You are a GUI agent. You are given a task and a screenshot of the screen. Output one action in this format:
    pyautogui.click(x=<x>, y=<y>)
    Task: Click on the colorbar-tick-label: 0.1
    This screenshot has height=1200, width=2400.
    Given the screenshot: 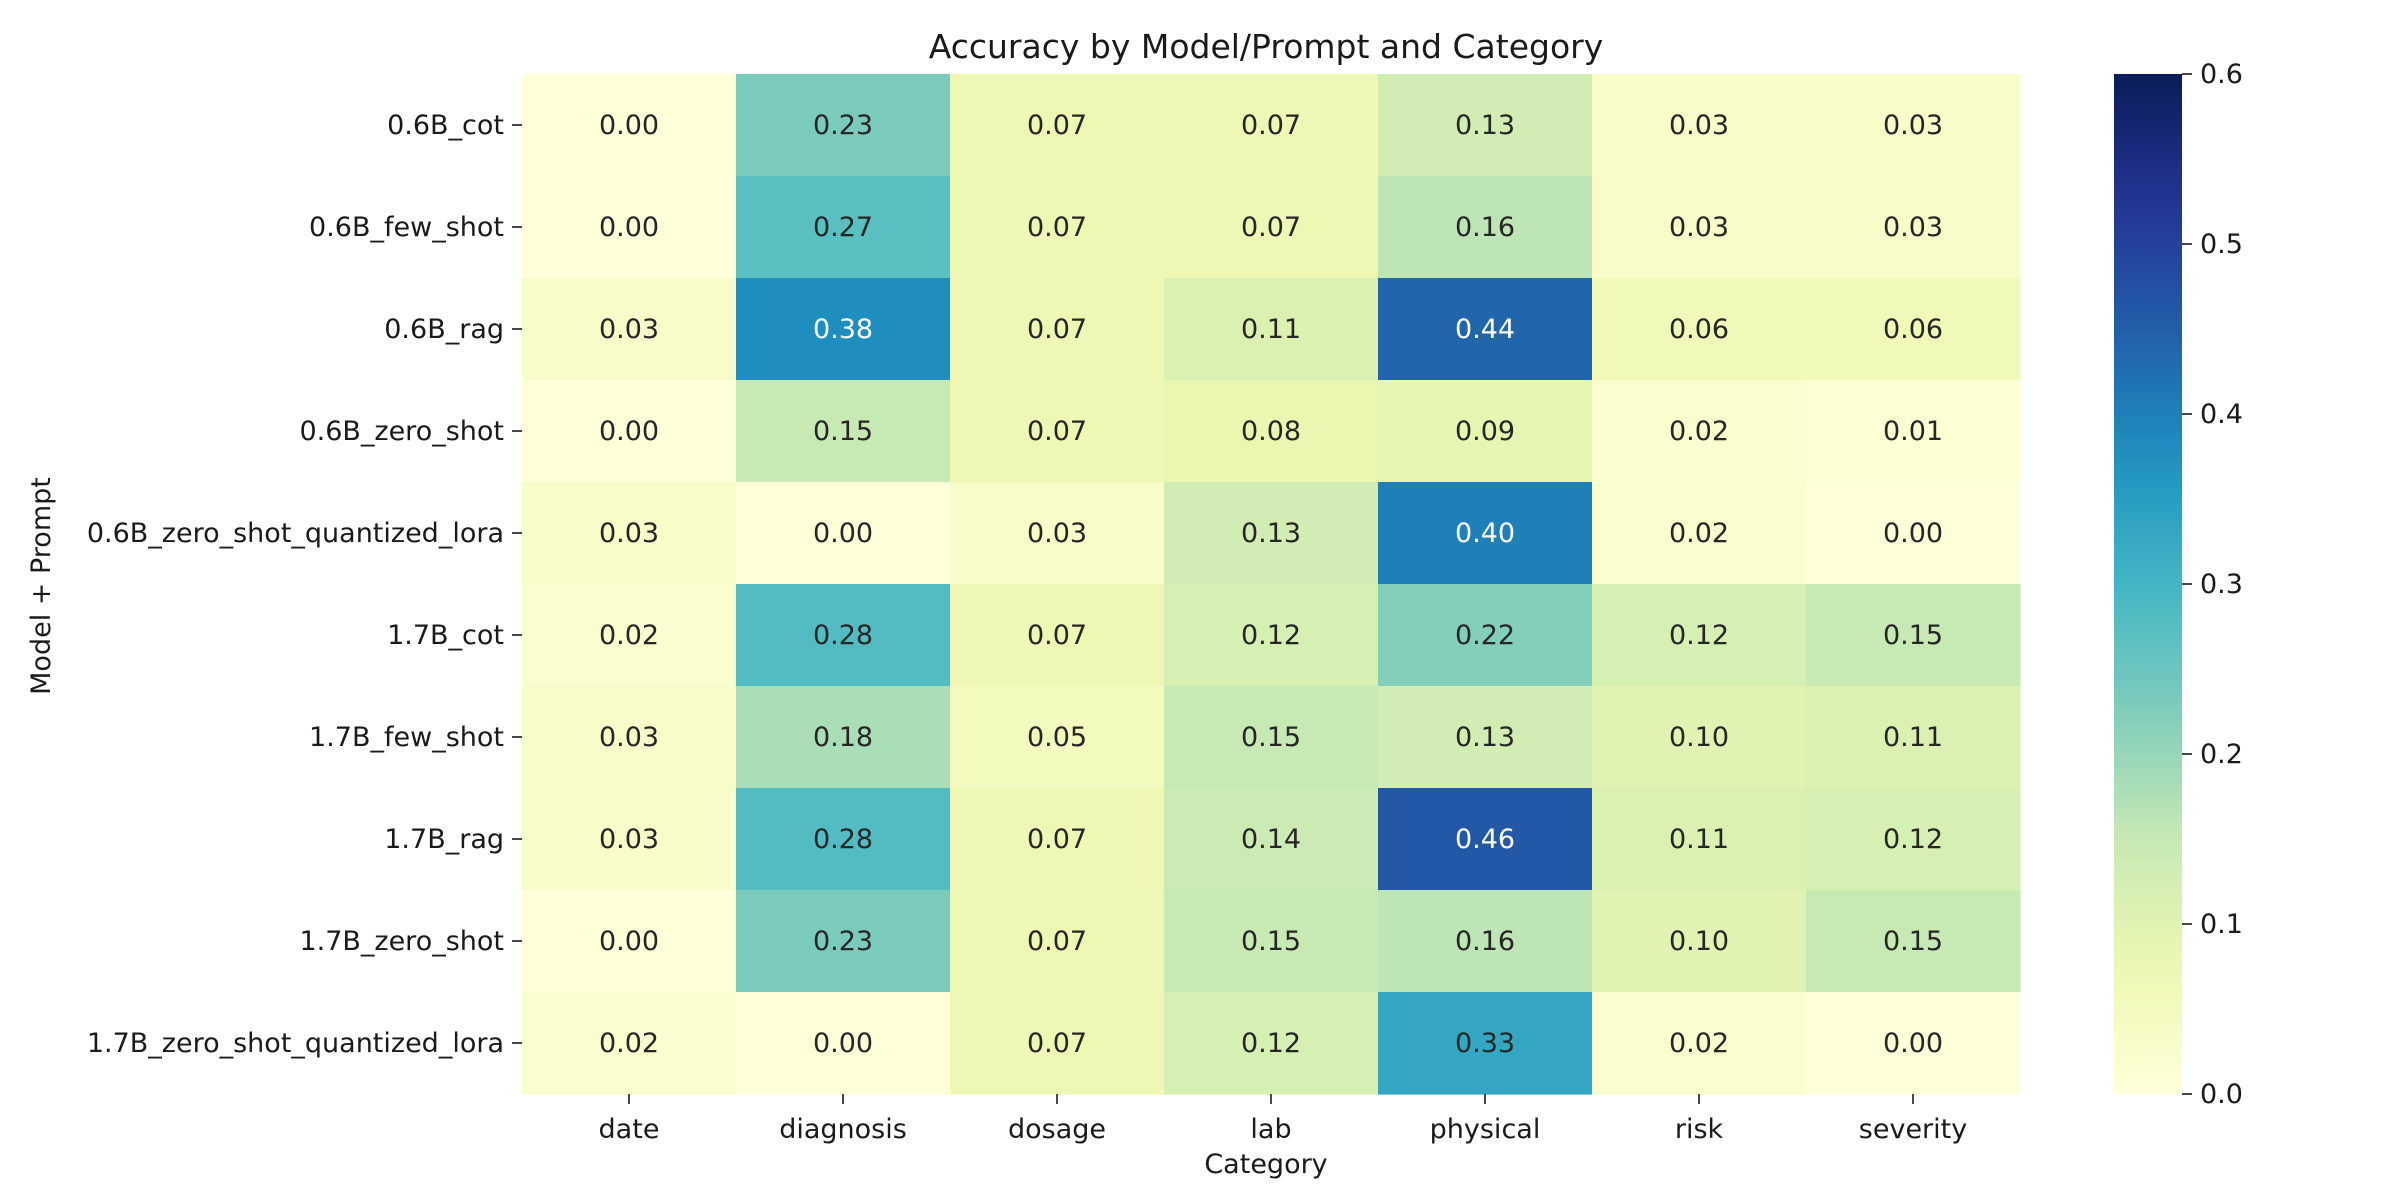 What is the action you would take?
    pyautogui.click(x=2221, y=924)
    